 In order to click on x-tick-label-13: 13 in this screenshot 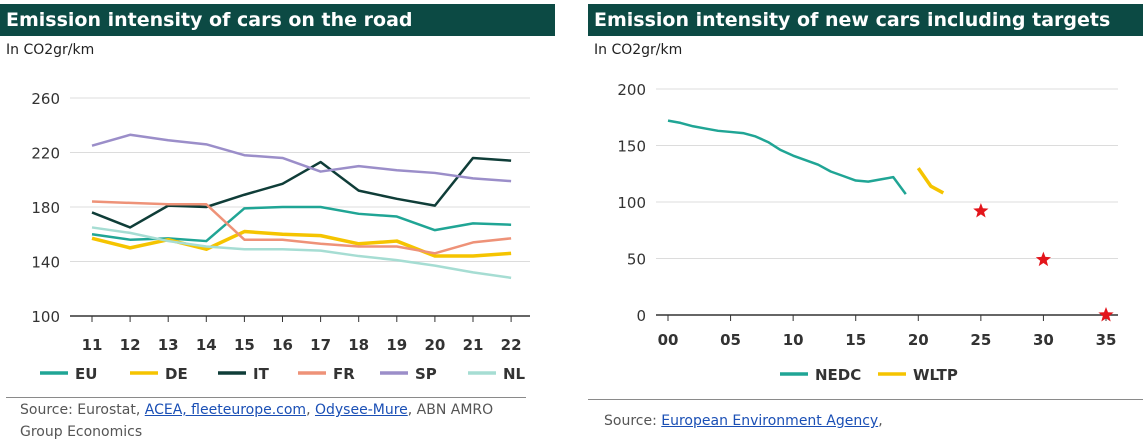, I will do `click(168, 345)`.